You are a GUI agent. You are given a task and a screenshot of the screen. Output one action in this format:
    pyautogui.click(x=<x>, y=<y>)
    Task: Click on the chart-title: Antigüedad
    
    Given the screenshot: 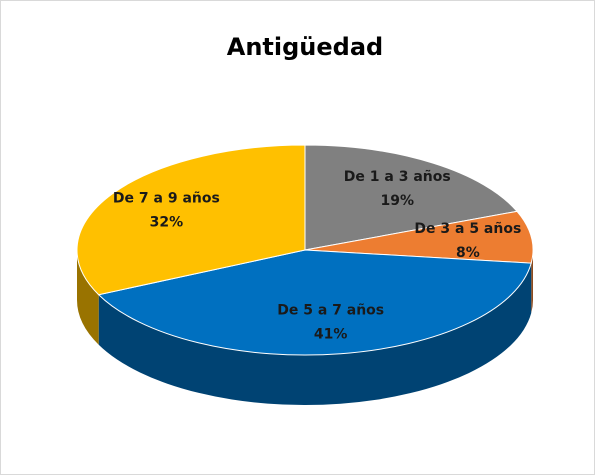 What is the action you would take?
    pyautogui.click(x=305, y=47)
    